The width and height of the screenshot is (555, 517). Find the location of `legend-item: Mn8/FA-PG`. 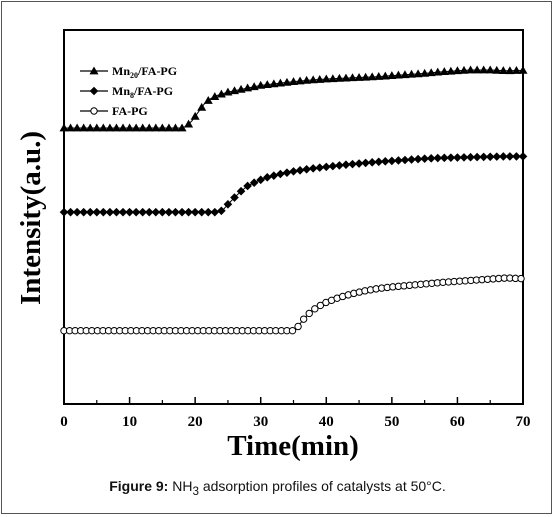

legend-item: Mn8/FA-PG is located at coordinates (126, 92).